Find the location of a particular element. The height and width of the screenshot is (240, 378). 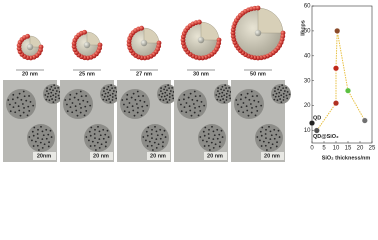

scale-bar-bg is located at coordinates (158, 156).